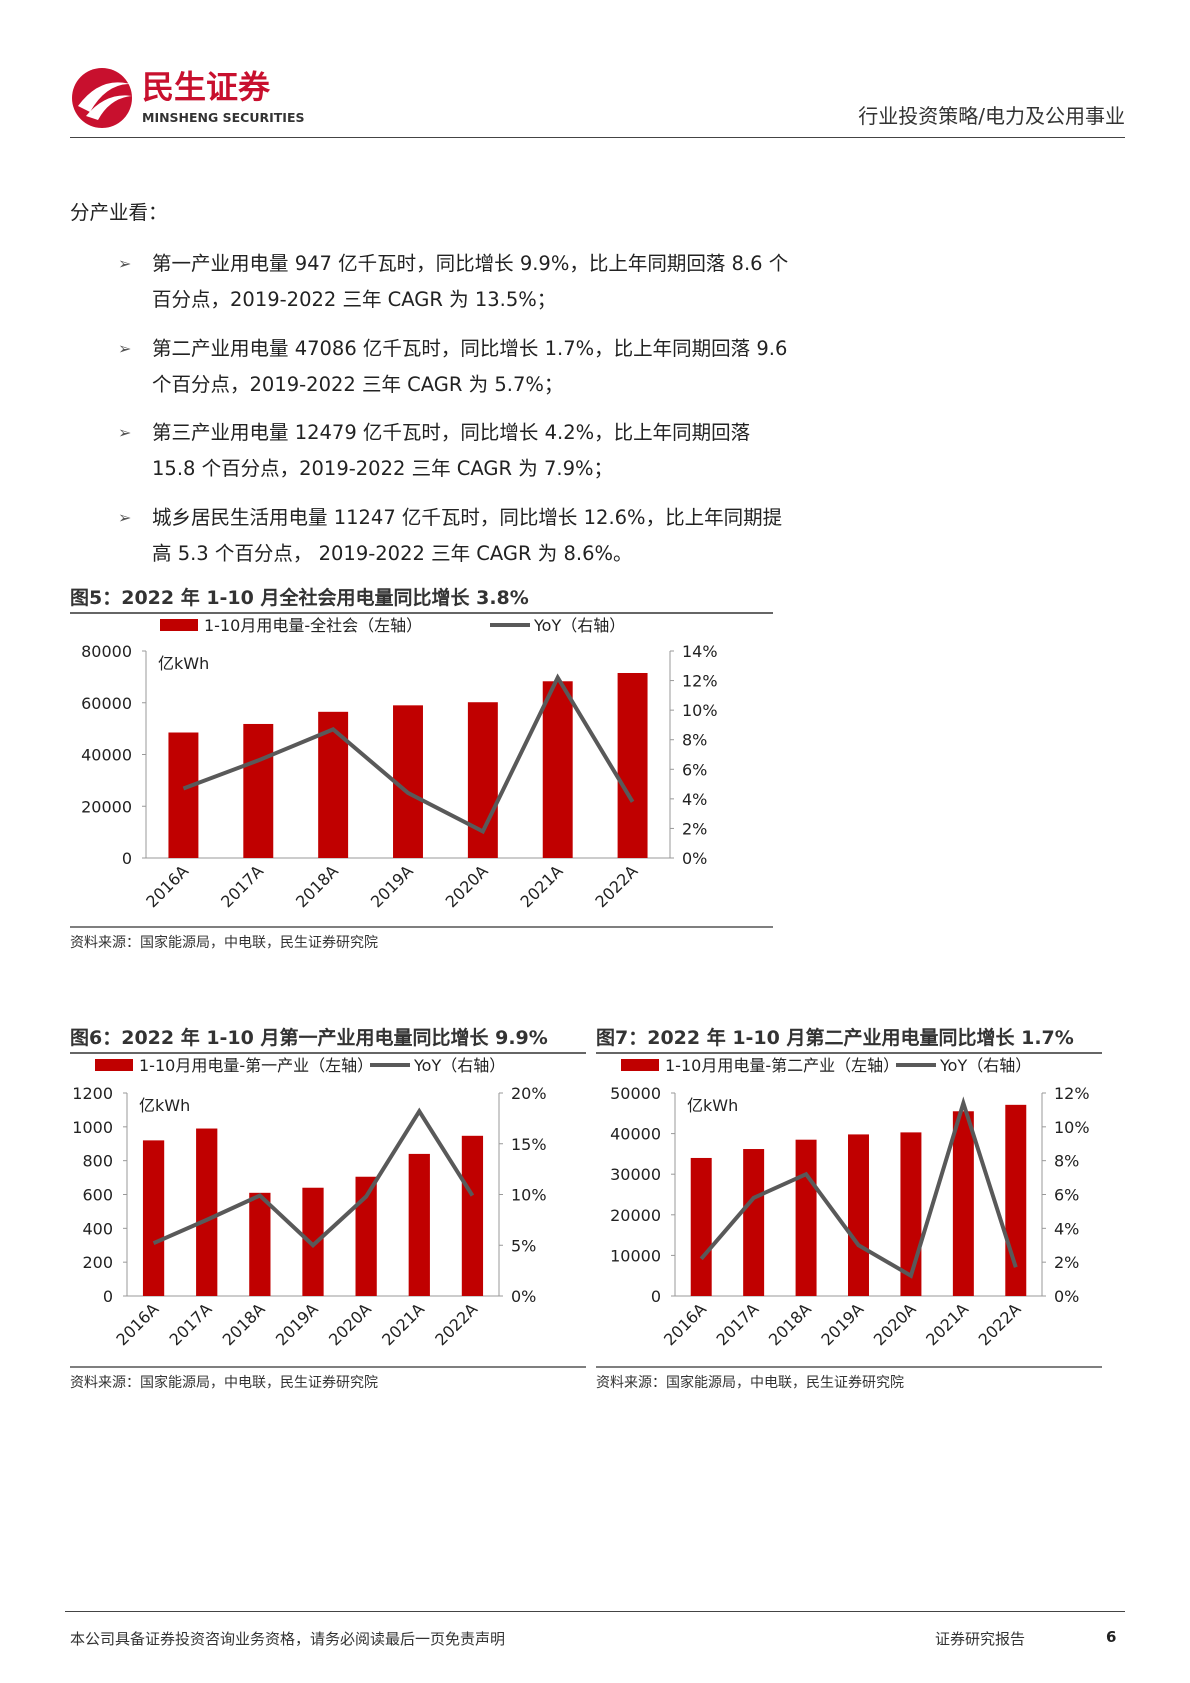 The image size is (1190, 1683). What do you see at coordinates (313, 625) in the screenshot?
I see `legend-label: 1-10月用电量-全社会（左轴）` at bounding box center [313, 625].